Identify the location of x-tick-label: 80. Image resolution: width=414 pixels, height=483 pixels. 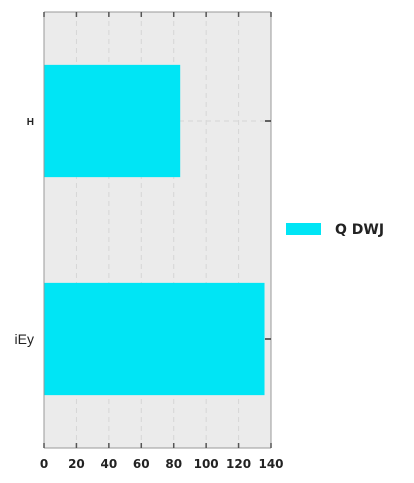
(173, 464).